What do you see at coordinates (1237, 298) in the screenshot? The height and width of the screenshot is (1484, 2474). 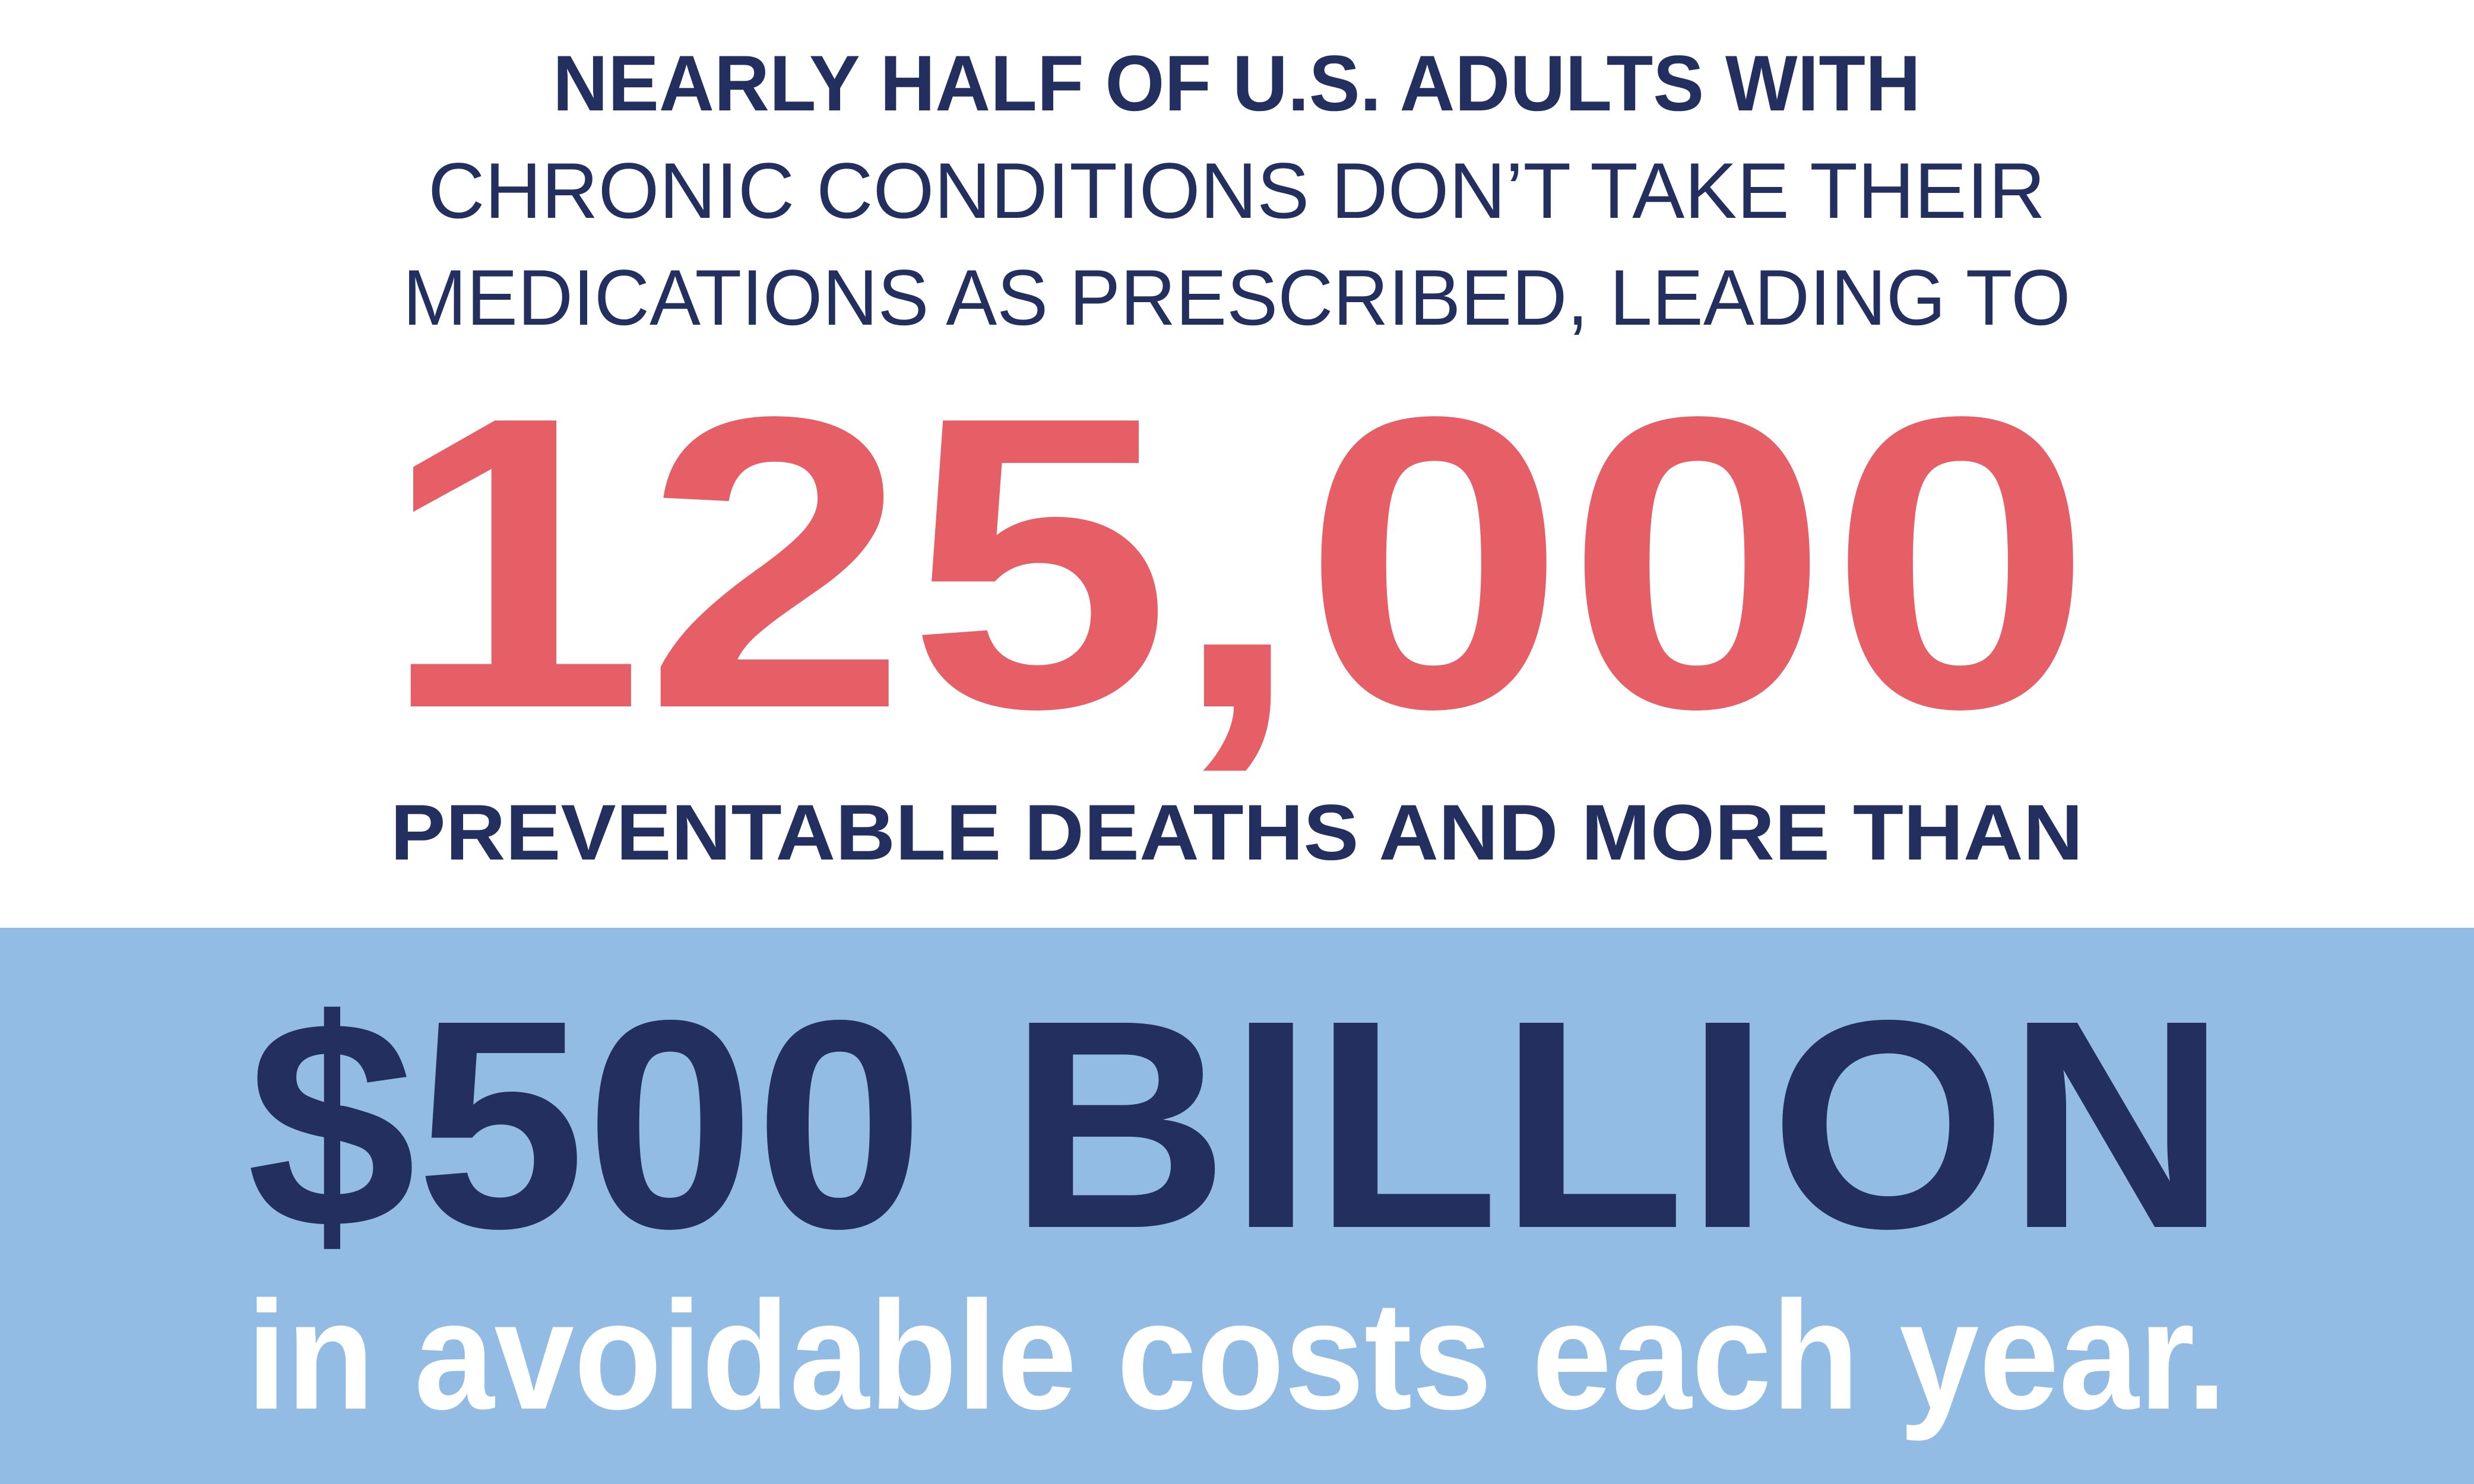 I see `headline-line: MEDICATIONS AS PRESCRIBED, LEADING TO` at bounding box center [1237, 298].